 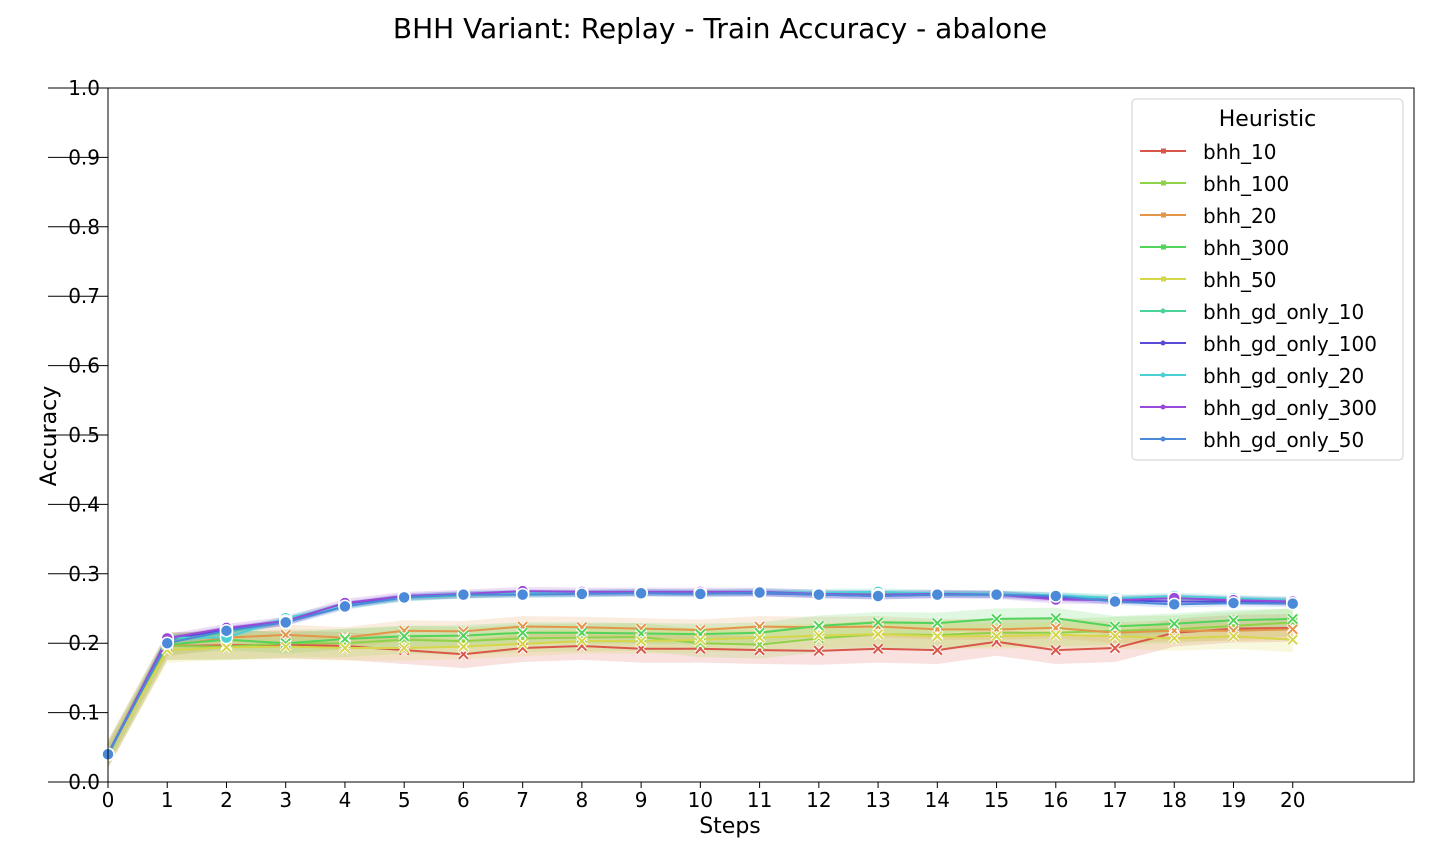 I want to click on x-tick-label: 17, so click(x=1114, y=800).